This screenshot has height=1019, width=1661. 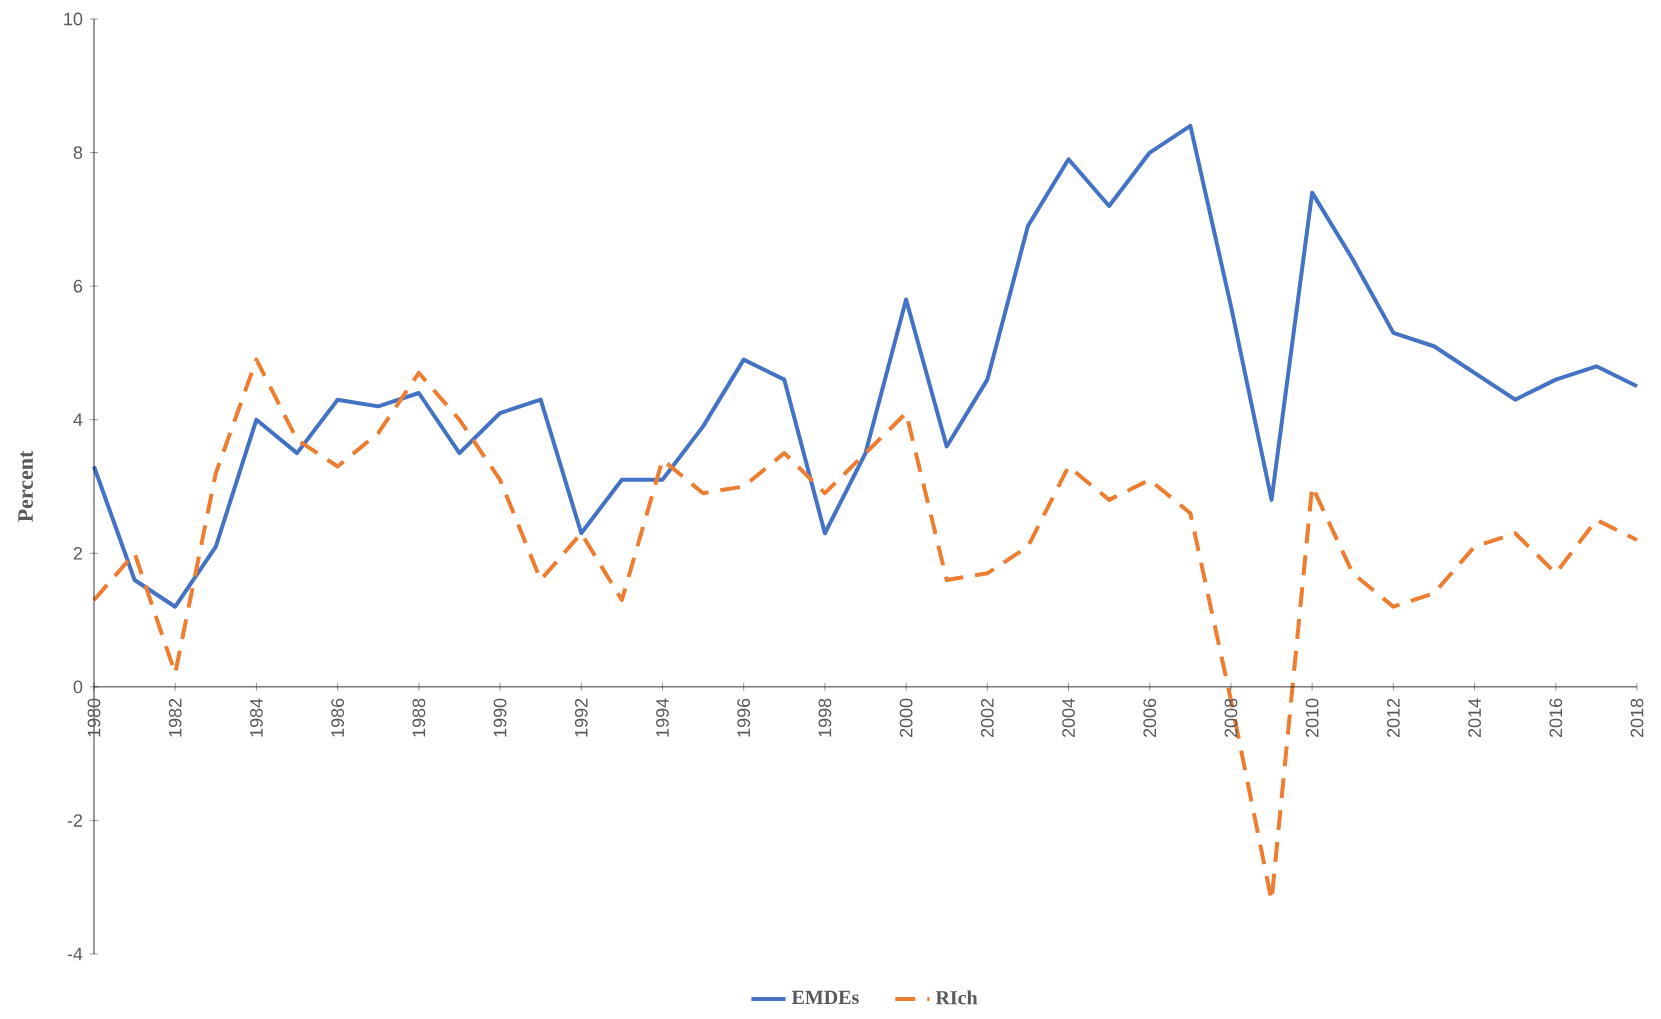 What do you see at coordinates (78, 553) in the screenshot?
I see `y-tick-label: 2` at bounding box center [78, 553].